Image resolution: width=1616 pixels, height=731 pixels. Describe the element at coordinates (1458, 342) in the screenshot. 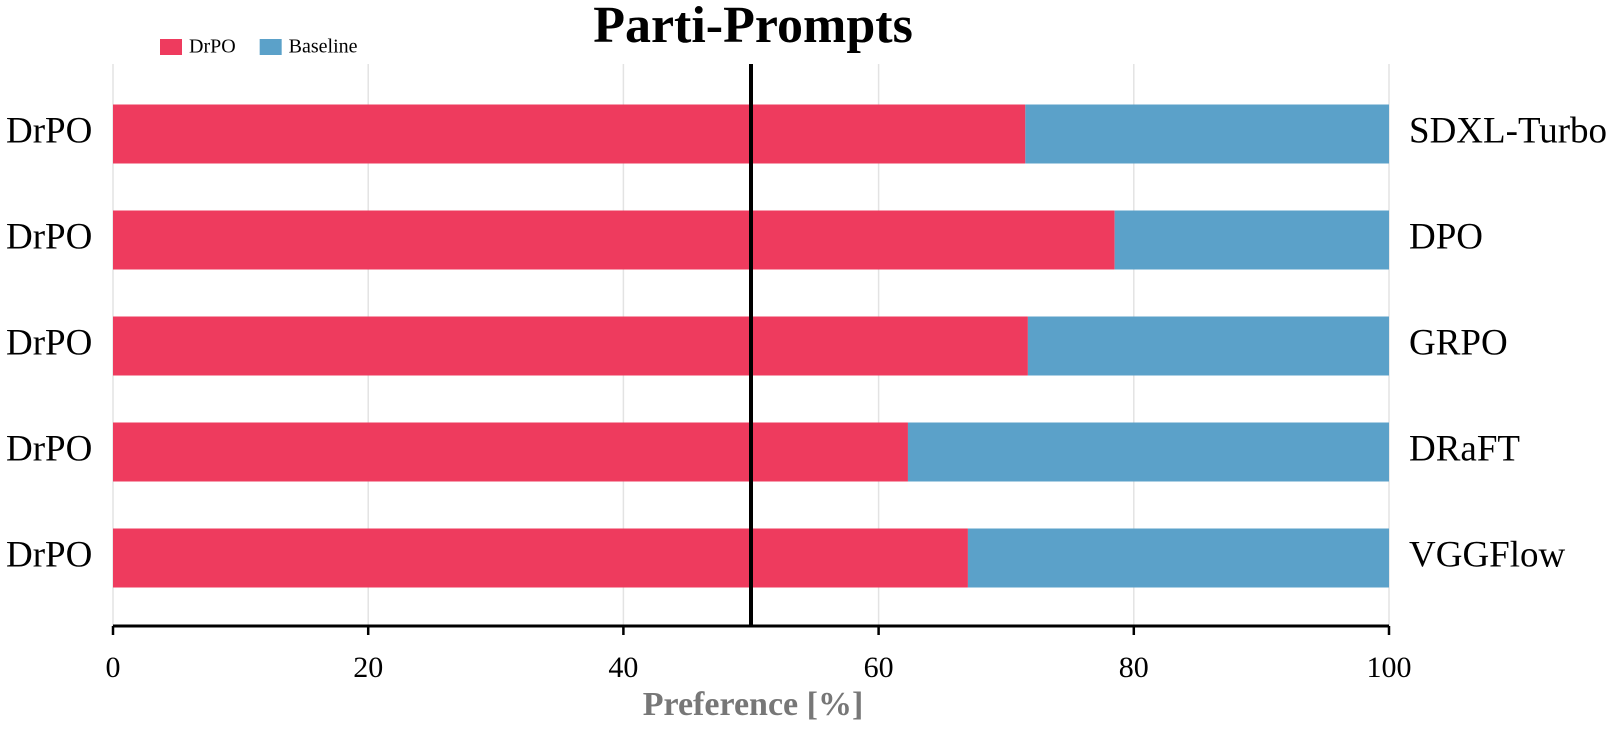

I see `category-label: GRPO` at that location.